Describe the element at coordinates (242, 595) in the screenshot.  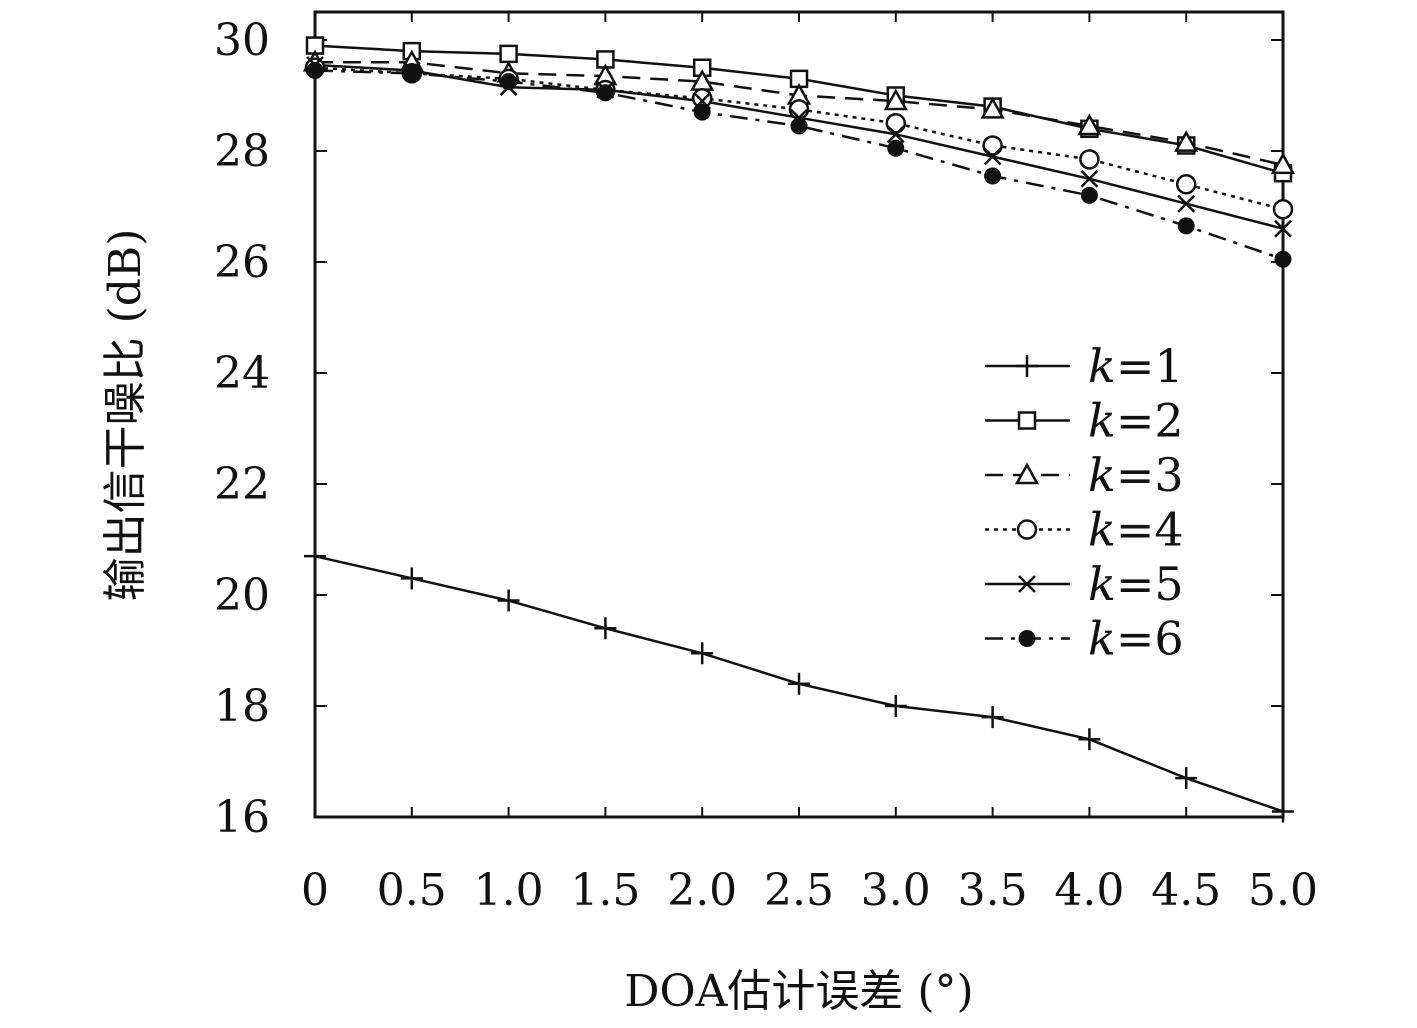
I see `y-tick-label: 20` at that location.